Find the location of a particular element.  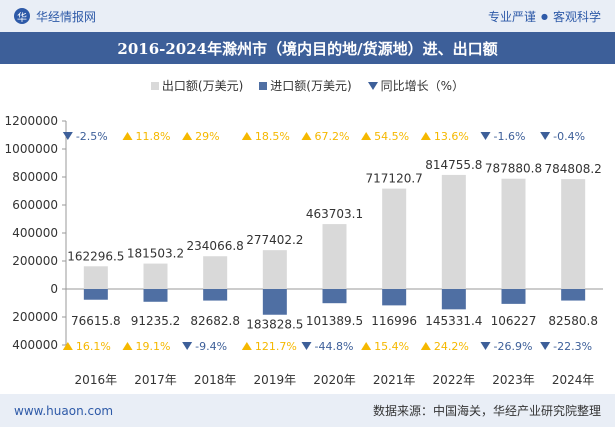

tag-professional: 专业严谨 is located at coordinates (511, 16).